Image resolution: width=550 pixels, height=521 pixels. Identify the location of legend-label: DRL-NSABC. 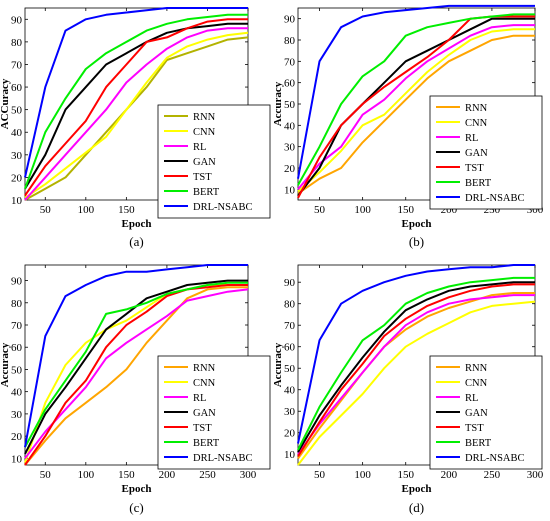
(223, 458).